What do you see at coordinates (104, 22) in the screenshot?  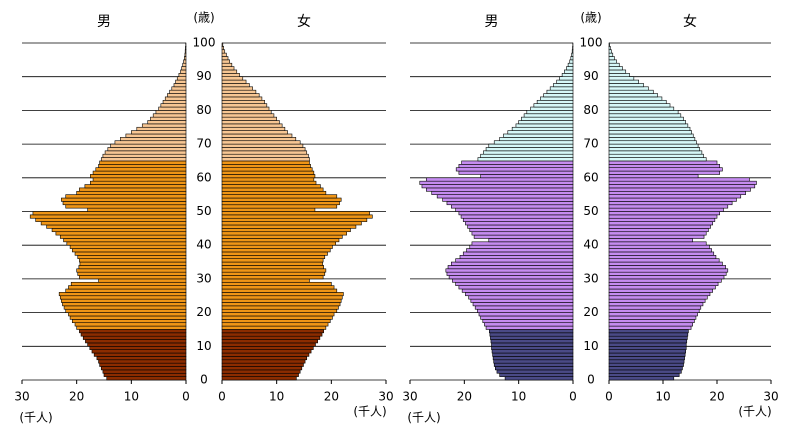 I see `series-header: 男` at bounding box center [104, 22].